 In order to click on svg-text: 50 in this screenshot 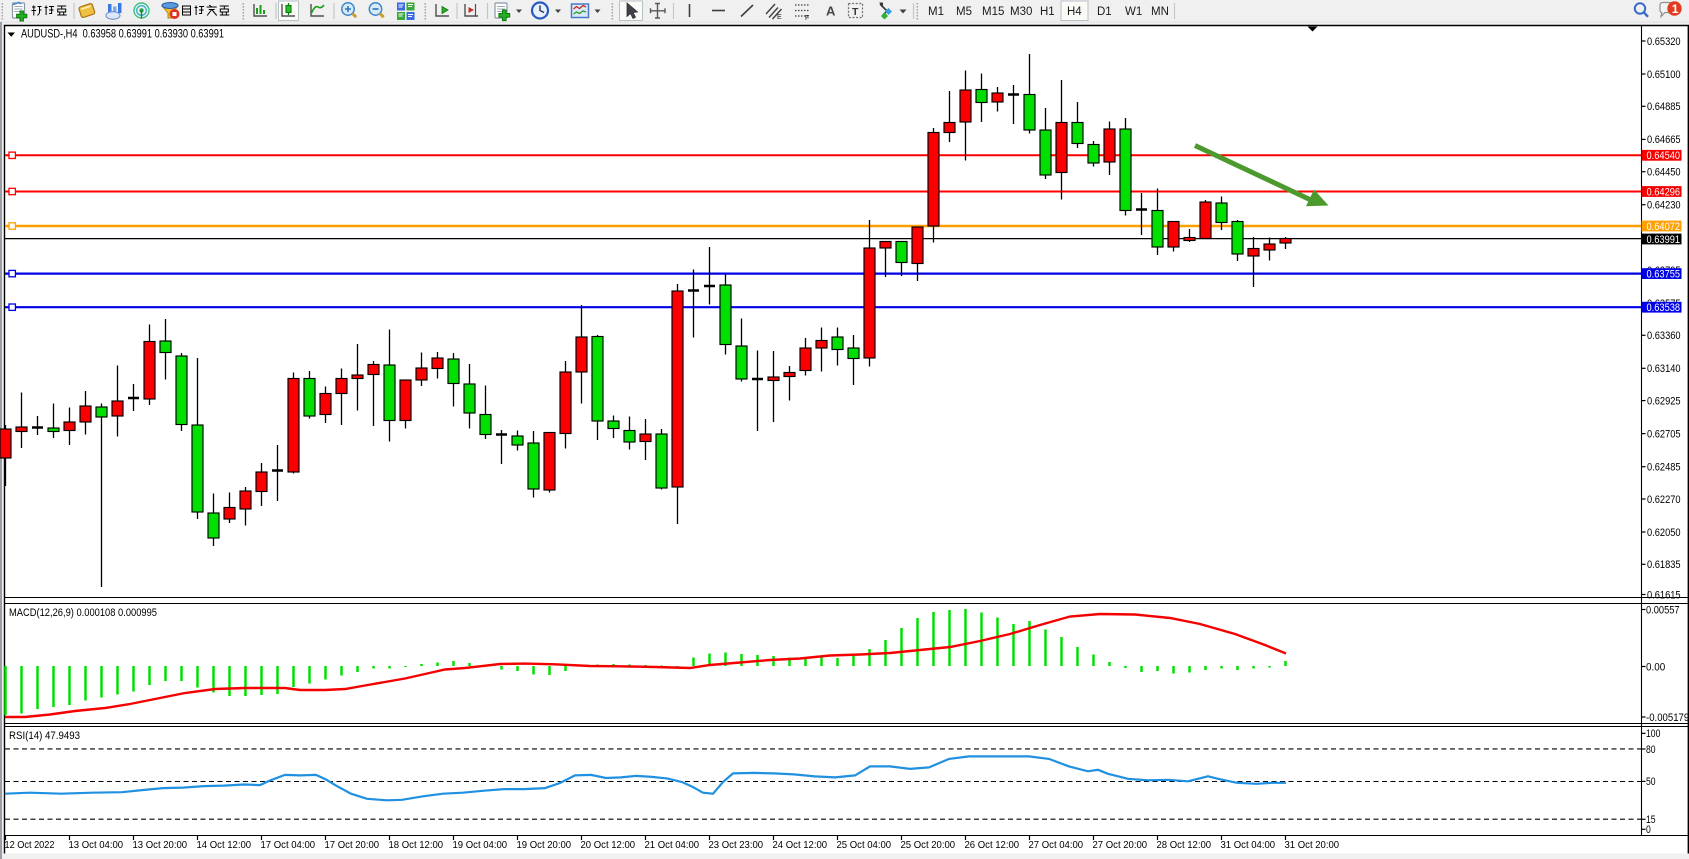, I will do `click(1651, 782)`.